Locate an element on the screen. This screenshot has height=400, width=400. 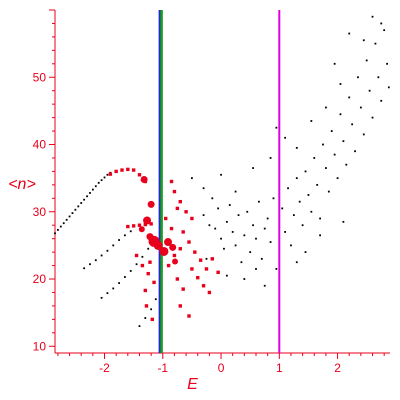
x-tick-label: 0 is located at coordinates (221, 368).